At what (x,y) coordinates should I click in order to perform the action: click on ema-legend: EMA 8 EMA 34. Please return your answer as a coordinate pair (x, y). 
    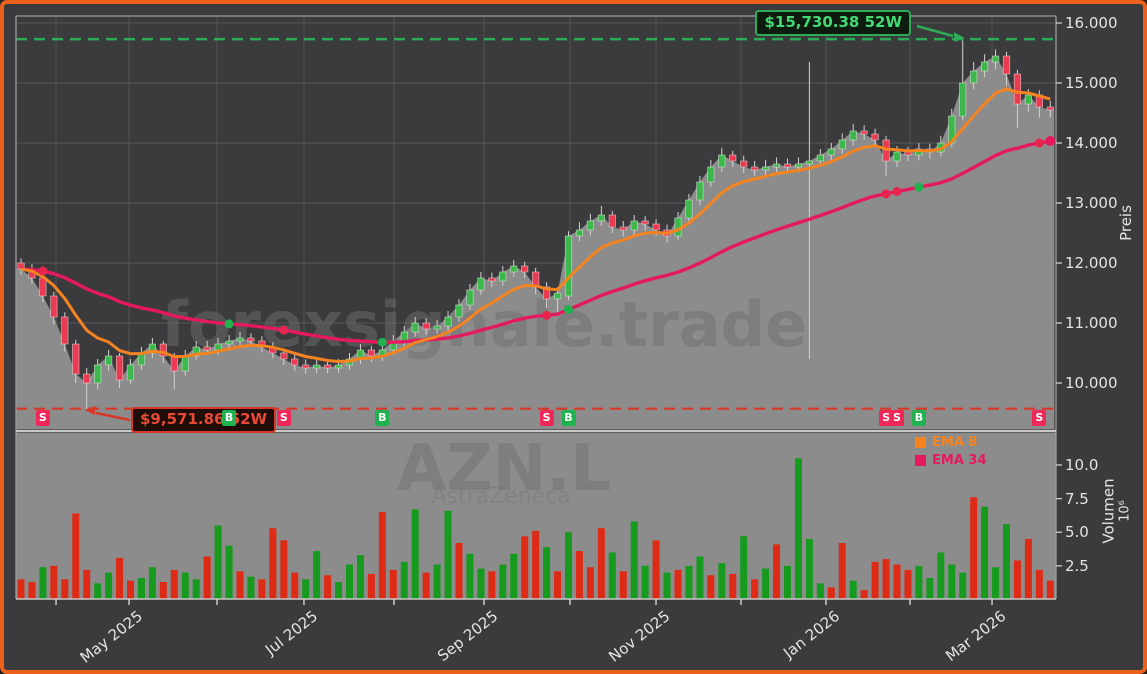
    Looking at the image, I should click on (951, 451).